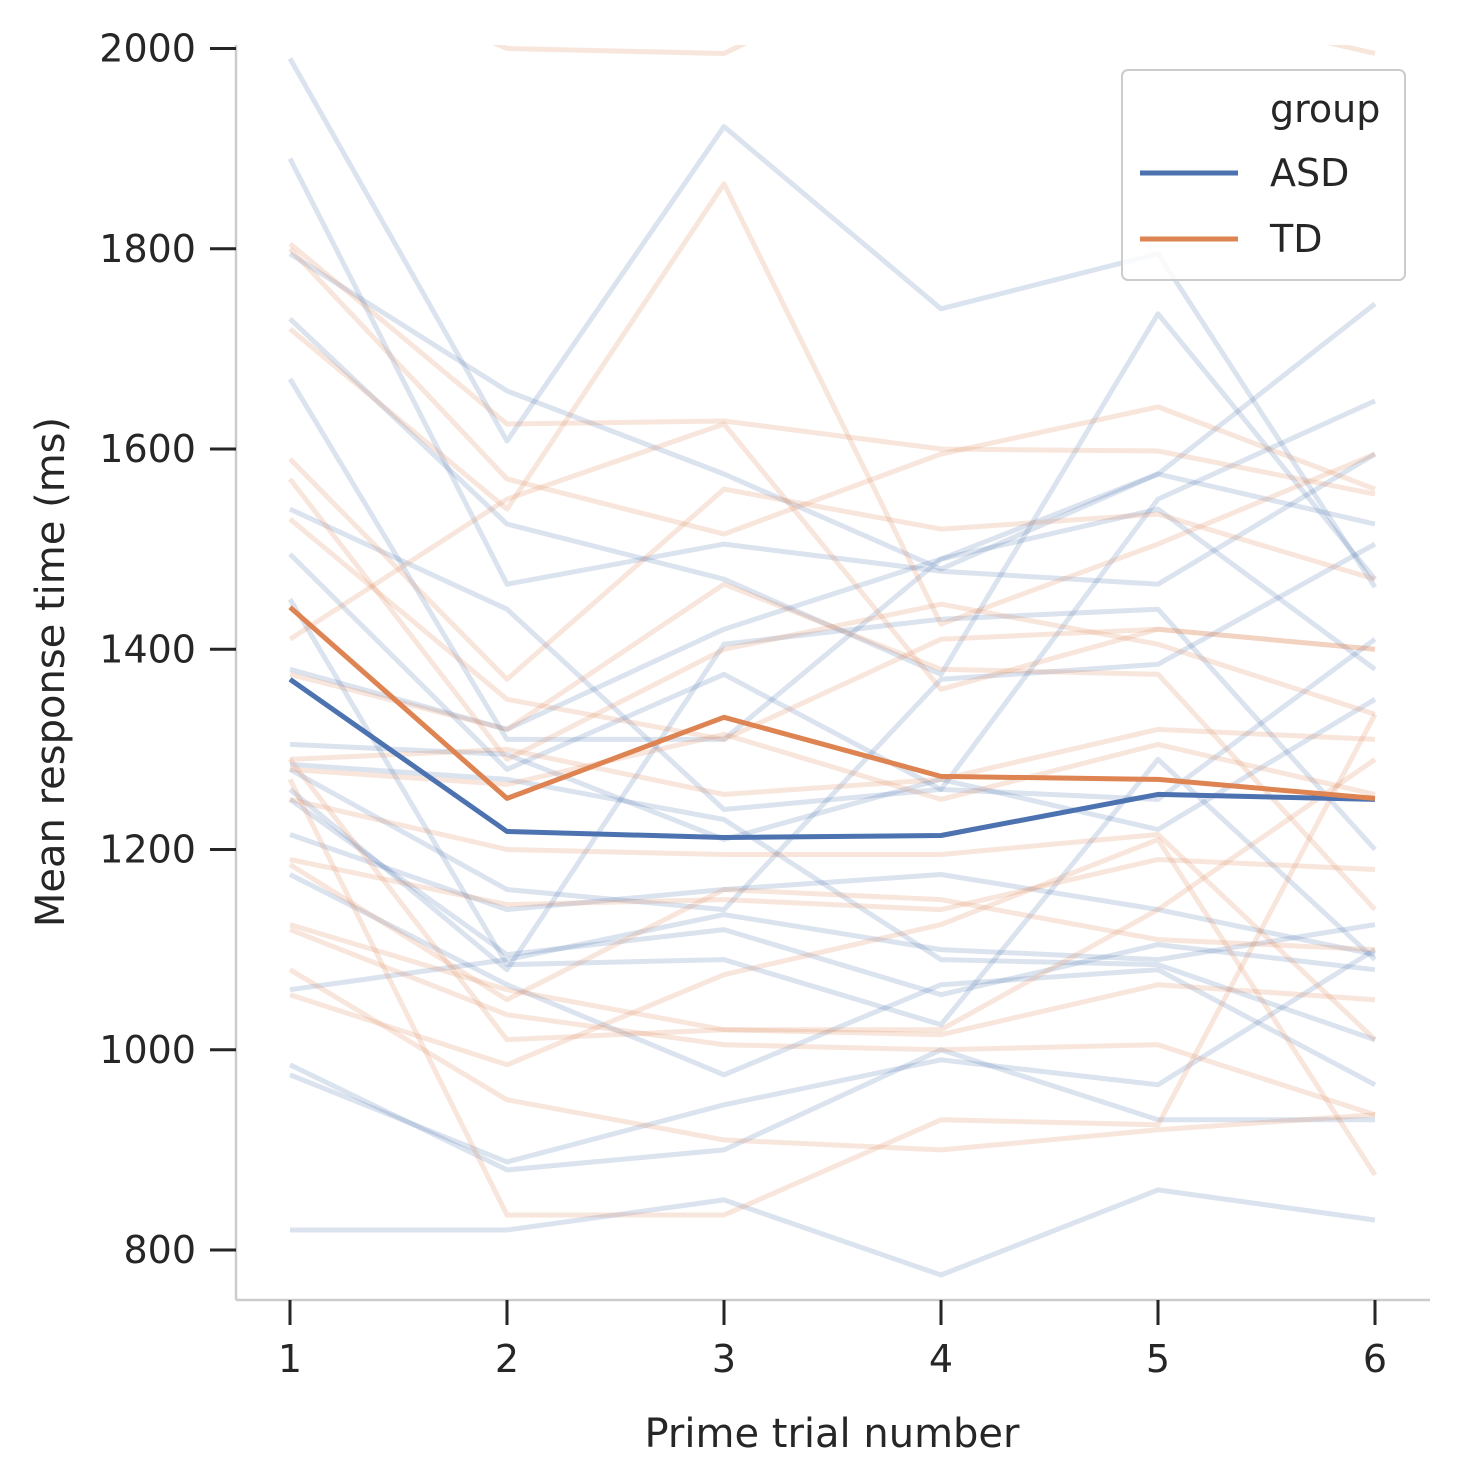 This screenshot has height=1474, width=1458. I want to click on x-tick-label-5: 5, so click(1158, 1359).